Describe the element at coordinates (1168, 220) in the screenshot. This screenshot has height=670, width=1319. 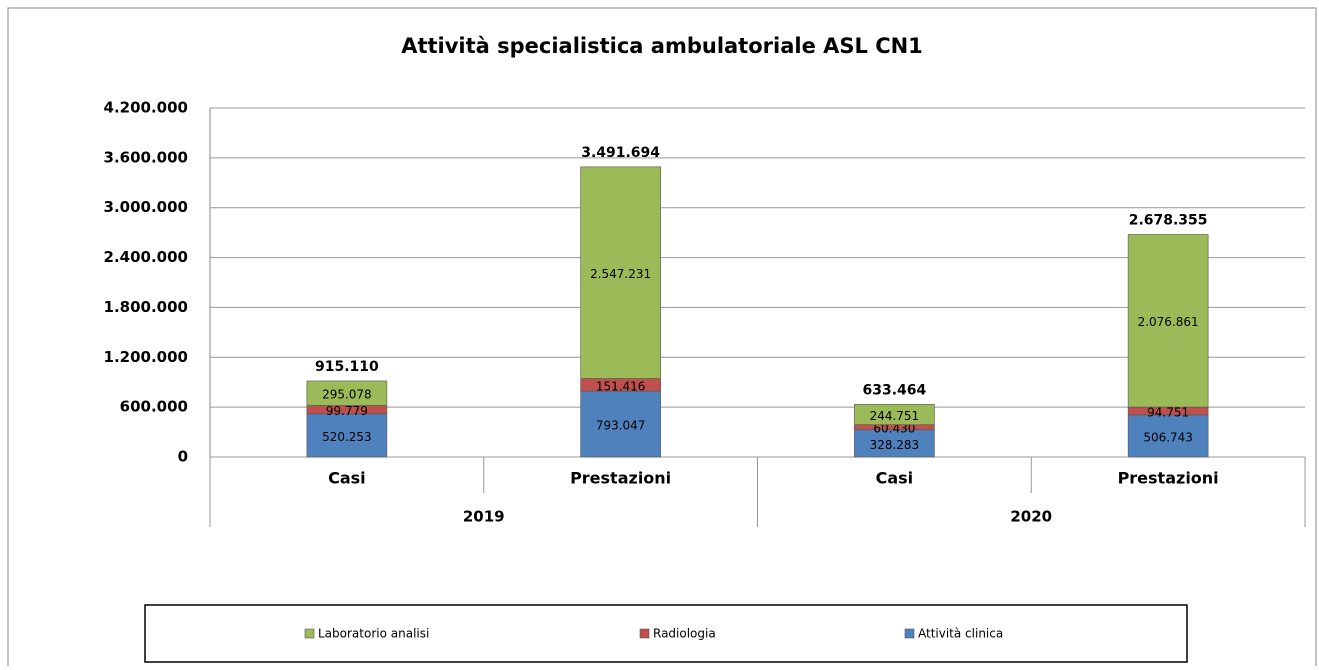
I see `total-label: 2.678.355` at that location.